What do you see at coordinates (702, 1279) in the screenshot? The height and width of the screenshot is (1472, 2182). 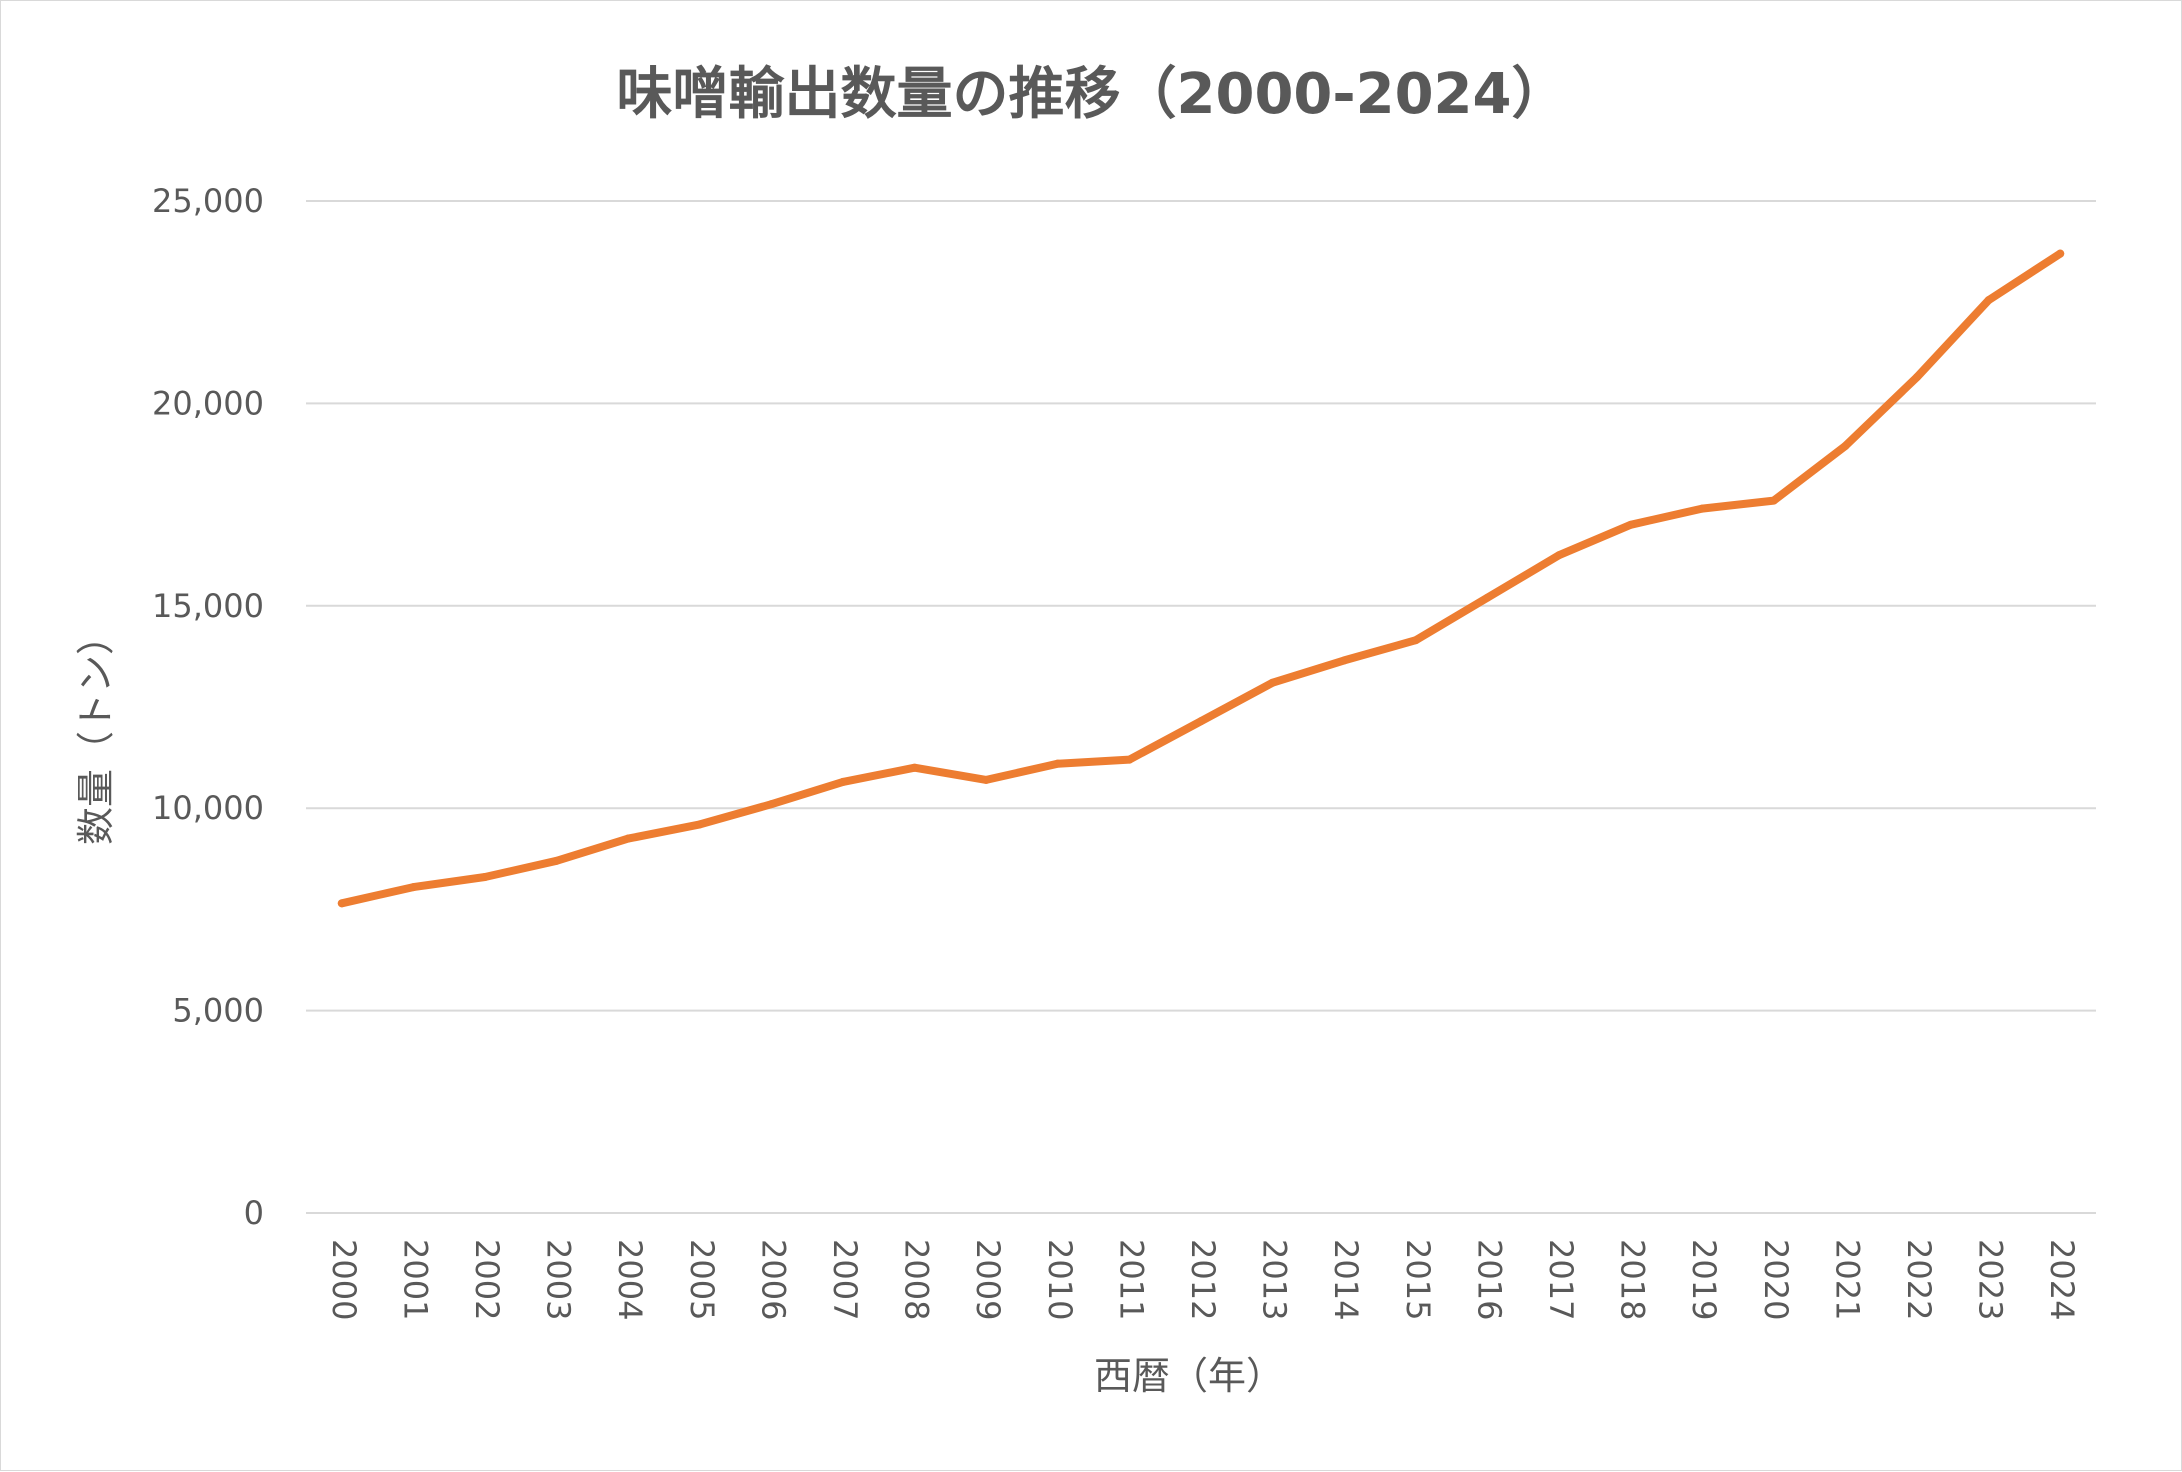 I see `x-tick-label: 2005` at bounding box center [702, 1279].